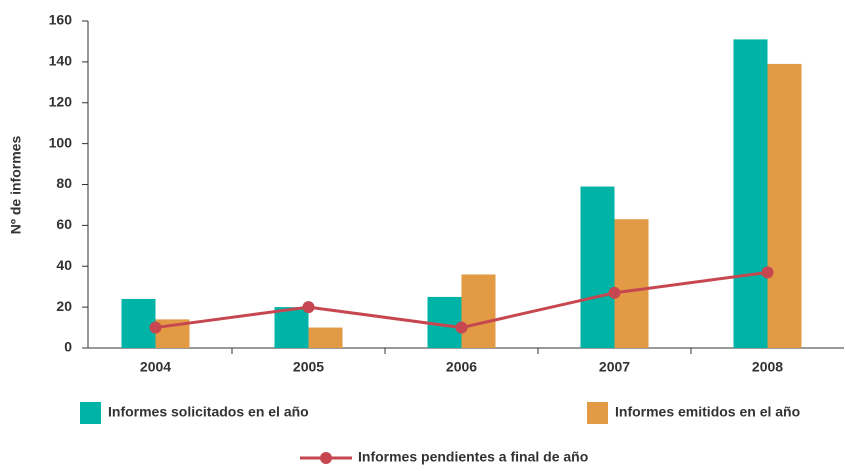 This screenshot has width=846, height=471. What do you see at coordinates (155, 367) in the screenshot?
I see `x-tick-label: 2004` at bounding box center [155, 367].